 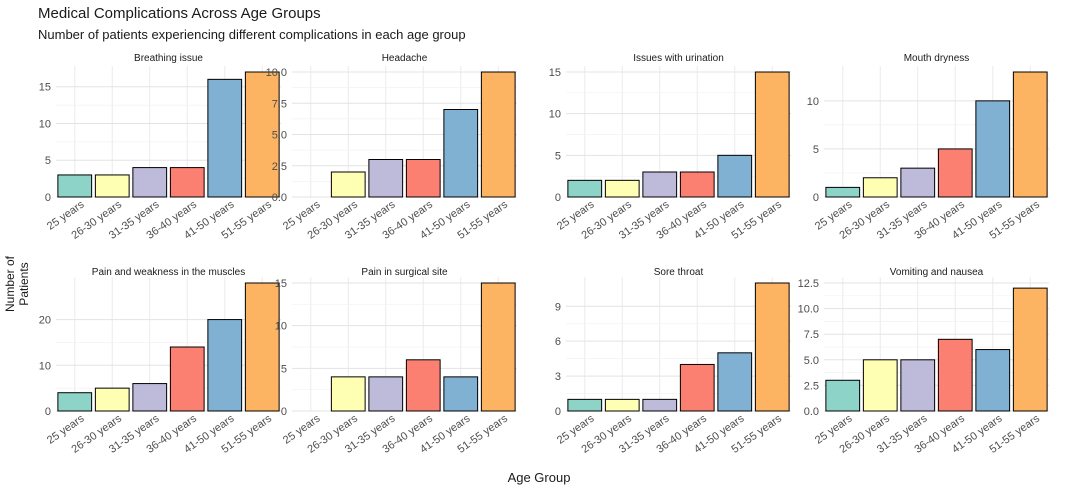 What do you see at coordinates (168, 58) in the screenshot?
I see `facet-title: Breathing issue` at bounding box center [168, 58].